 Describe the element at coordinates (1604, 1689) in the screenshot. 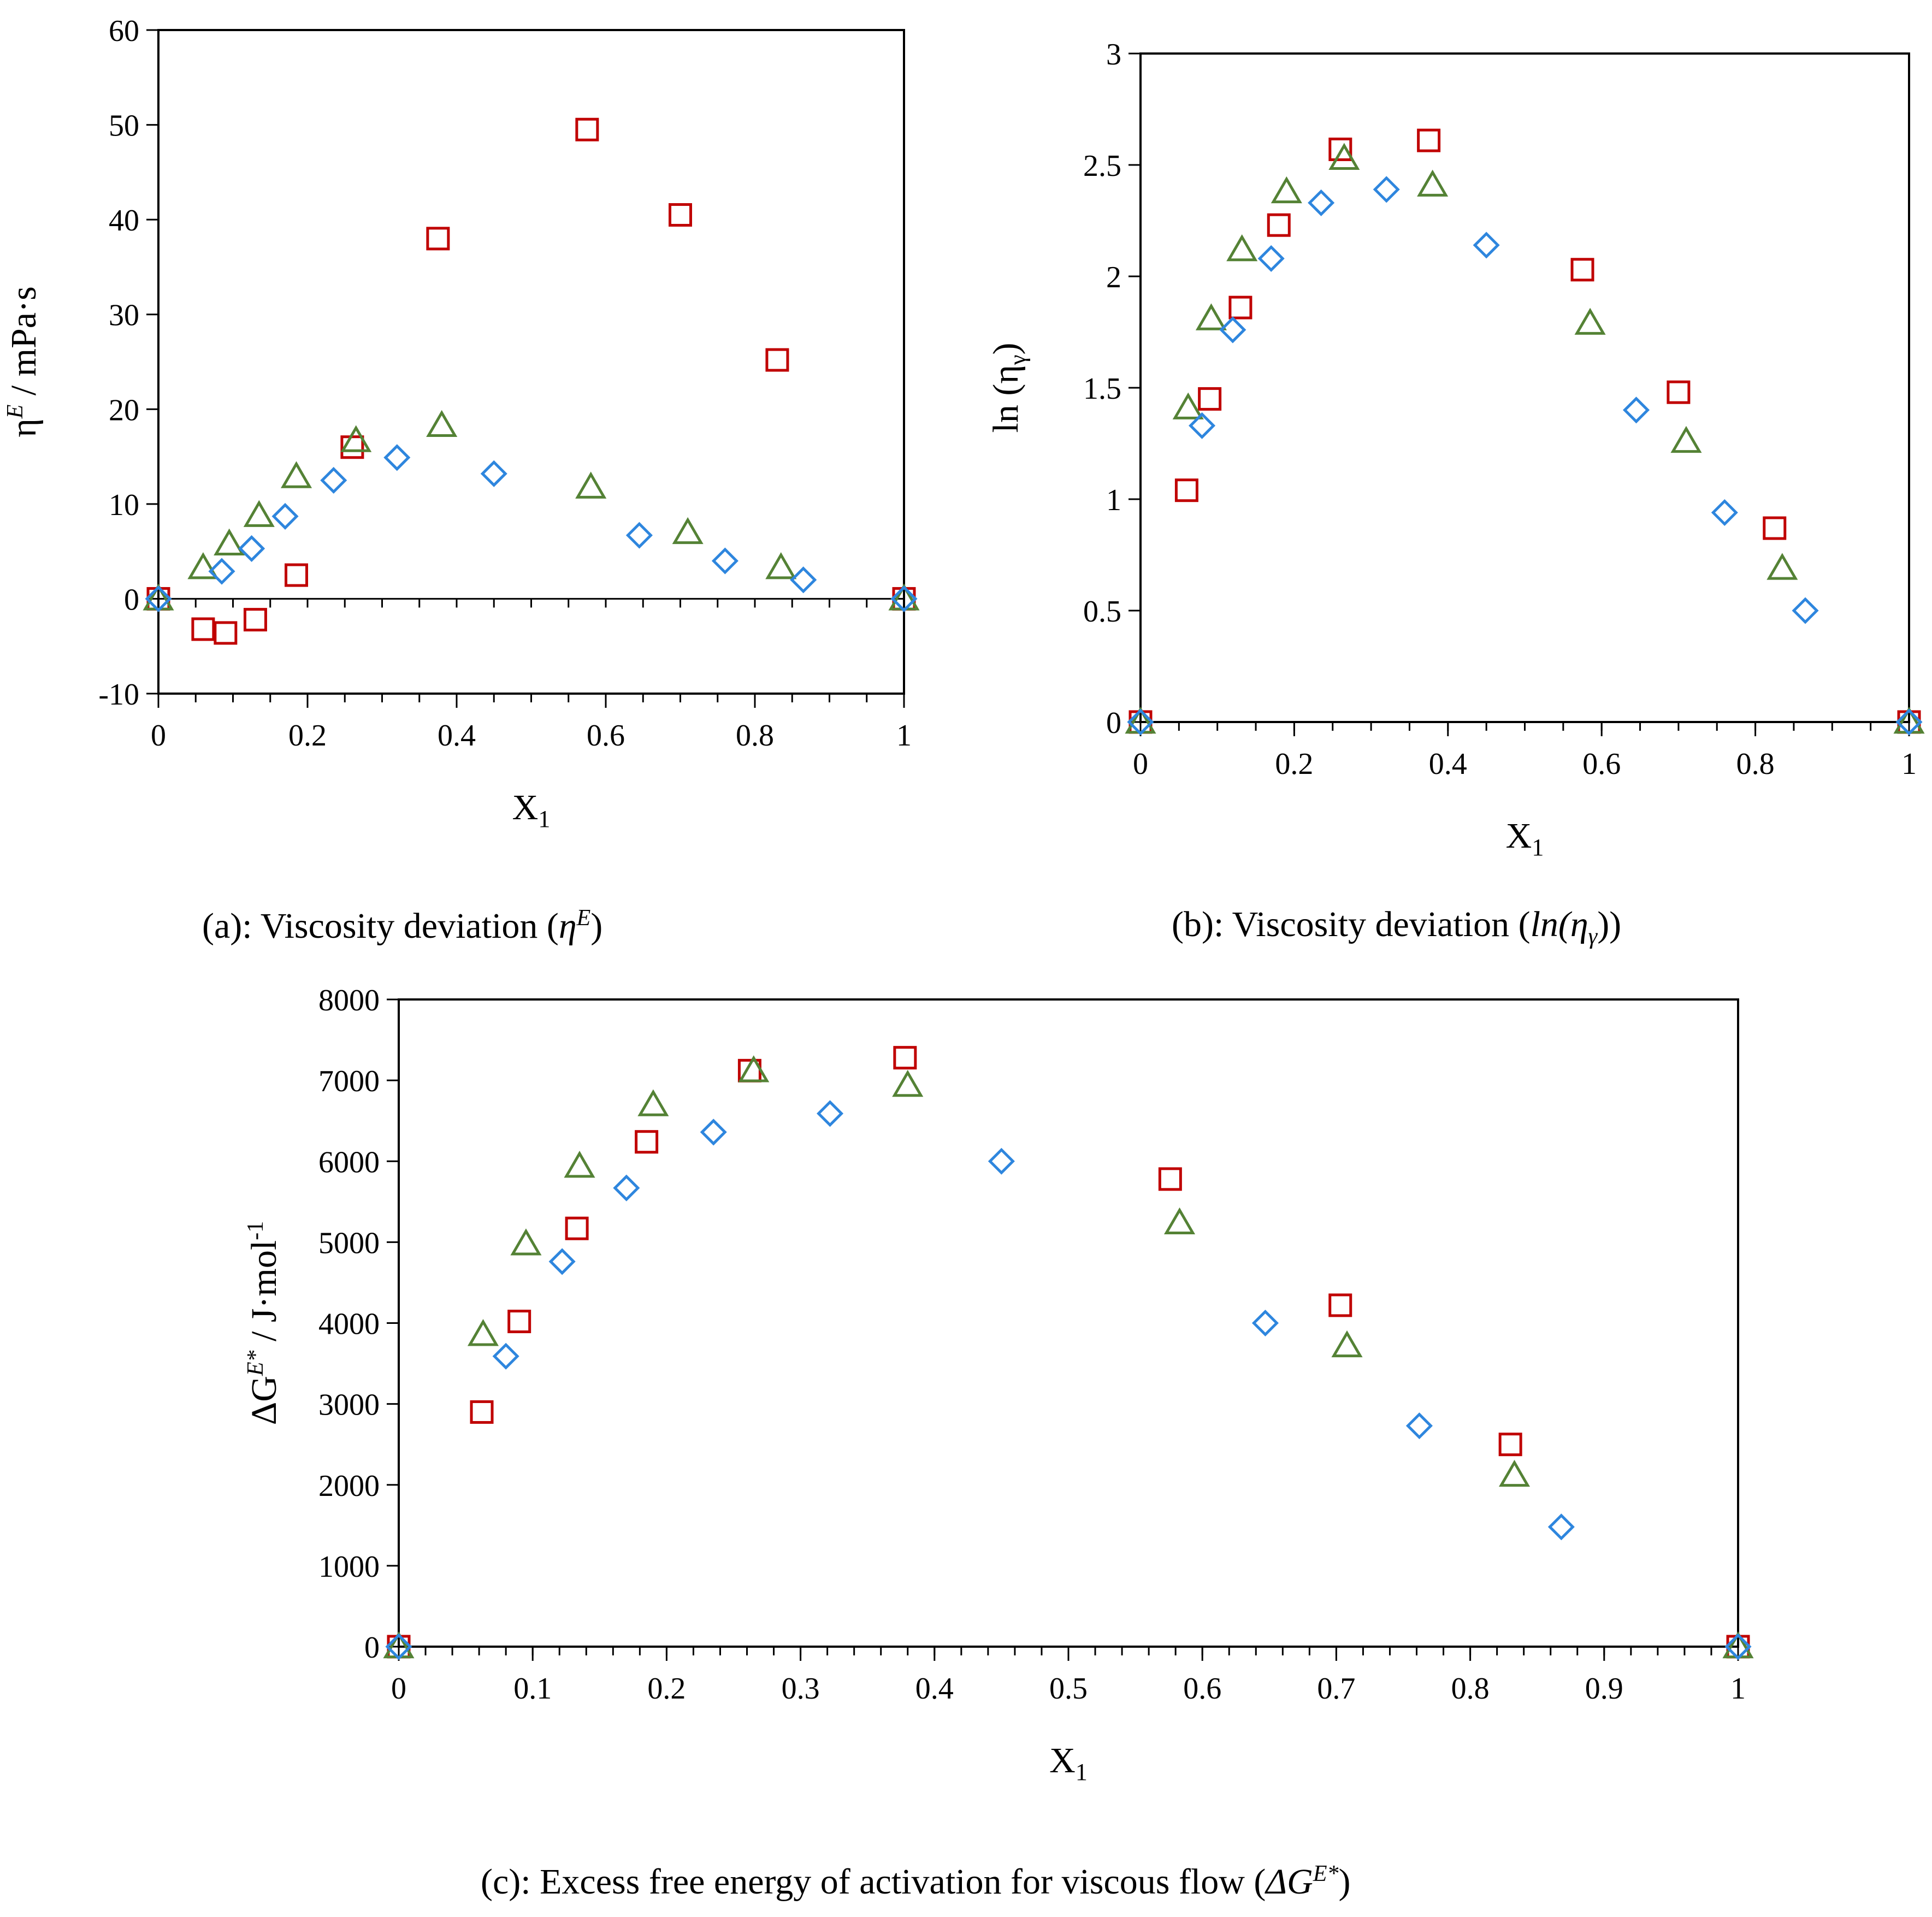

I see `x-tick-label: 0.9` at that location.